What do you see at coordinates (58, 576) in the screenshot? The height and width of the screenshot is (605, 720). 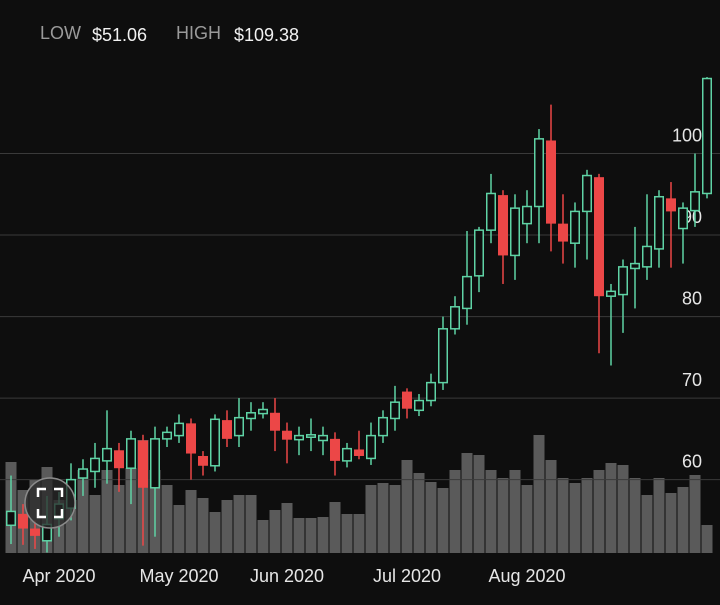 I see `x-tick-label: Apr 2020` at bounding box center [58, 576].